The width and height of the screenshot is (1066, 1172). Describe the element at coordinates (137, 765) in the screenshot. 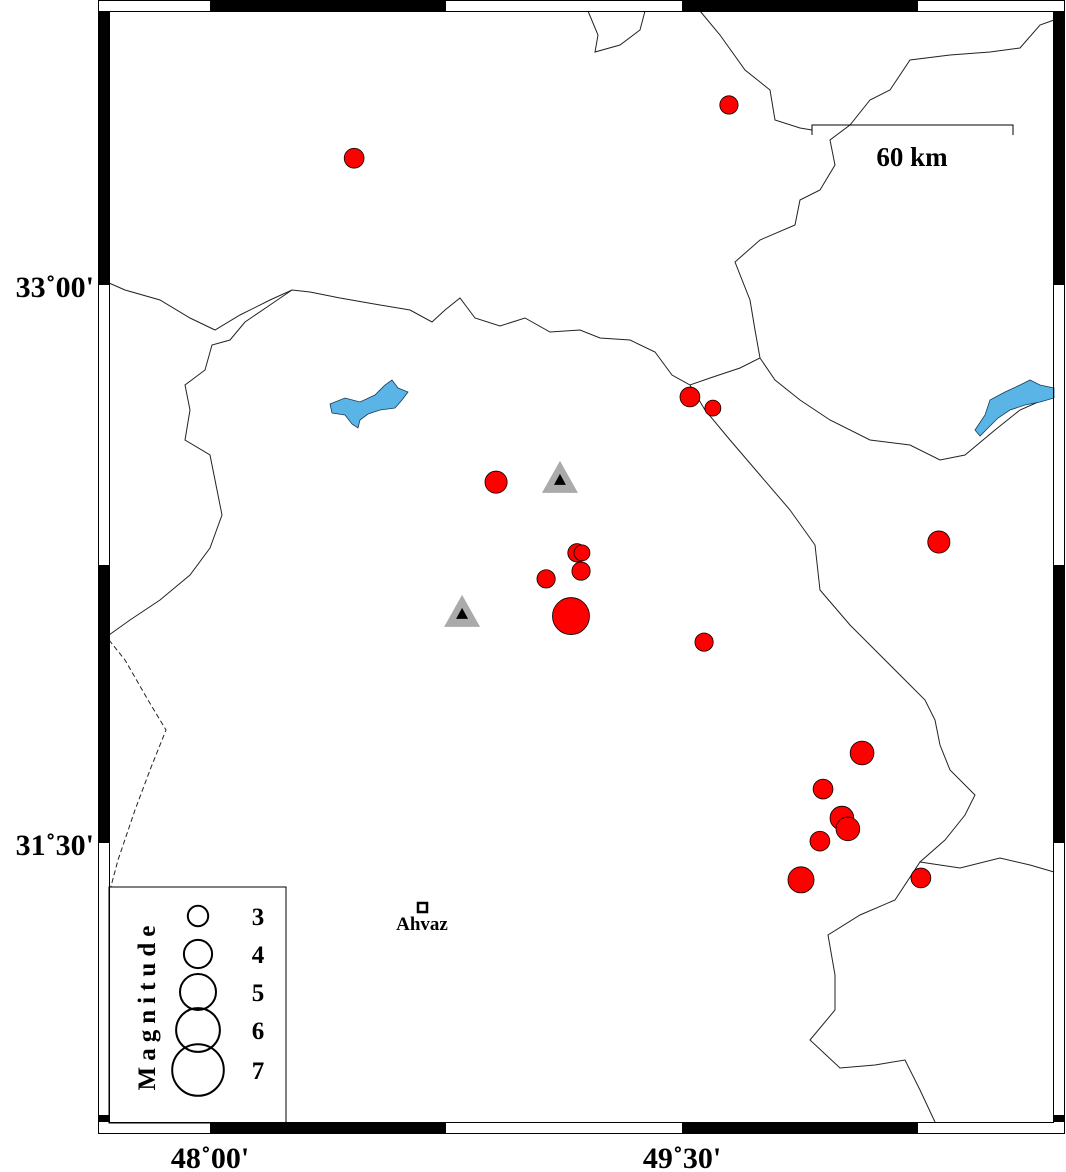

I see `international-border` at that location.